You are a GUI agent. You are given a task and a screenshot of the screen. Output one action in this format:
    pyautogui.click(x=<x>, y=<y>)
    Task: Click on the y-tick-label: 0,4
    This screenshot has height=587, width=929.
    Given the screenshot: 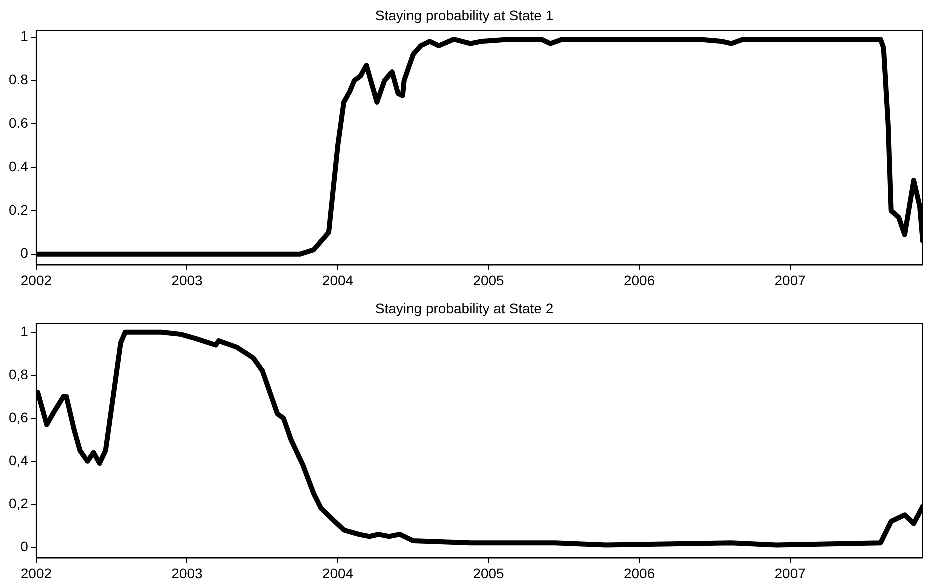 What is the action you would take?
    pyautogui.click(x=18, y=460)
    